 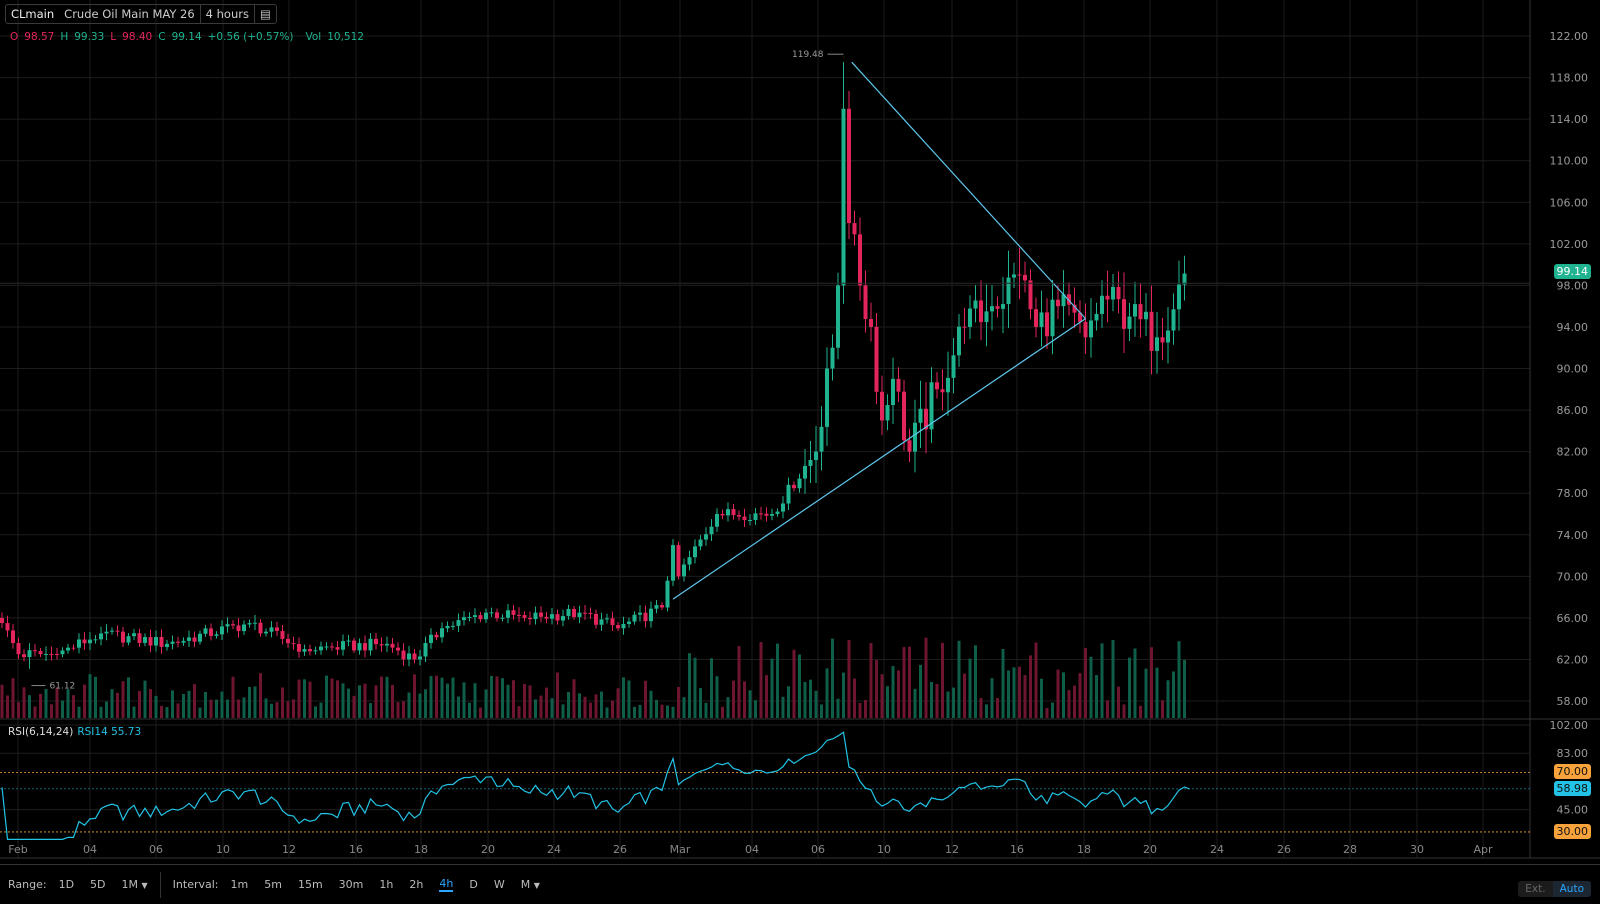 What do you see at coordinates (137, 37) in the screenshot?
I see `low-value: 98.40` at bounding box center [137, 37].